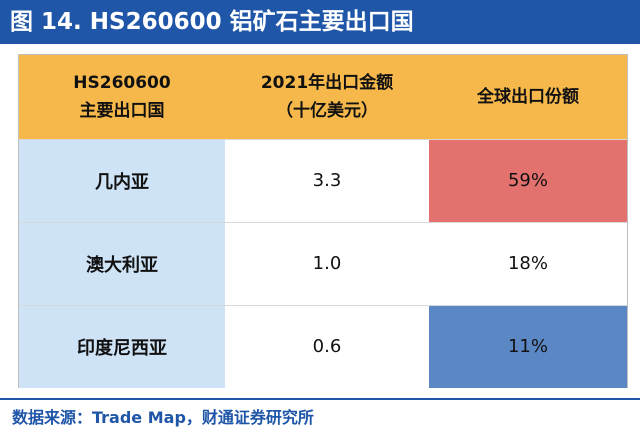 The width and height of the screenshot is (640, 437). What do you see at coordinates (320, 22) in the screenshot?
I see `figure-title: 图 14. HS260600 铝矿石主要出口国` at bounding box center [320, 22].